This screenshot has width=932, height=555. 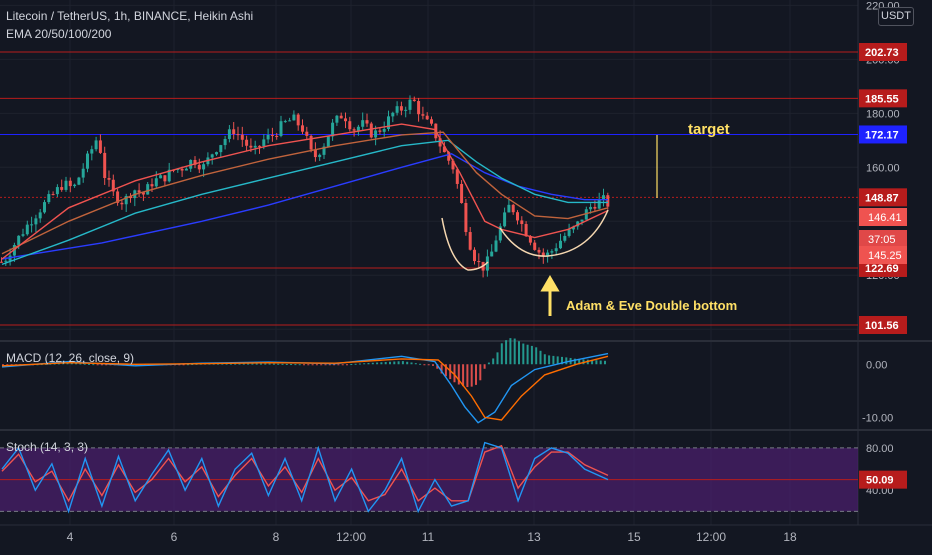 What do you see at coordinates (174, 537) in the screenshot?
I see `time-tick-label-1: 6` at bounding box center [174, 537].